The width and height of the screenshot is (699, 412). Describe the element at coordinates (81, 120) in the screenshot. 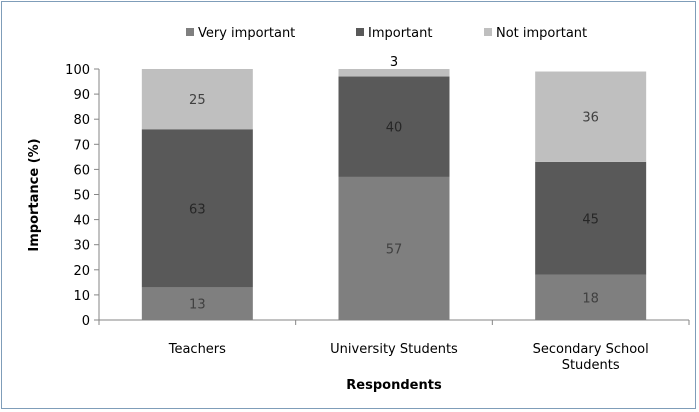

I see `y-tick-label: 80` at that location.